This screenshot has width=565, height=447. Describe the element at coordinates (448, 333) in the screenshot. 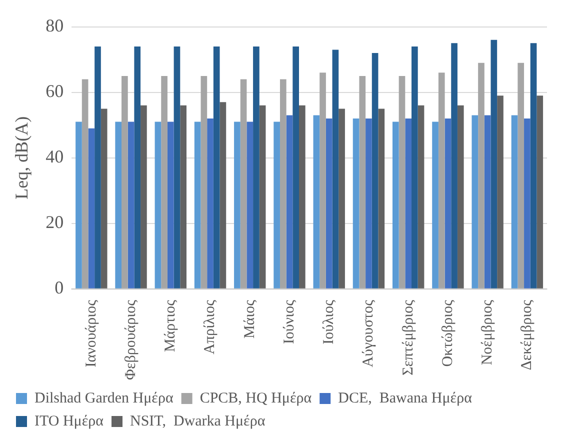

I see `x-tick-label: Οκτώβριος` at that location.